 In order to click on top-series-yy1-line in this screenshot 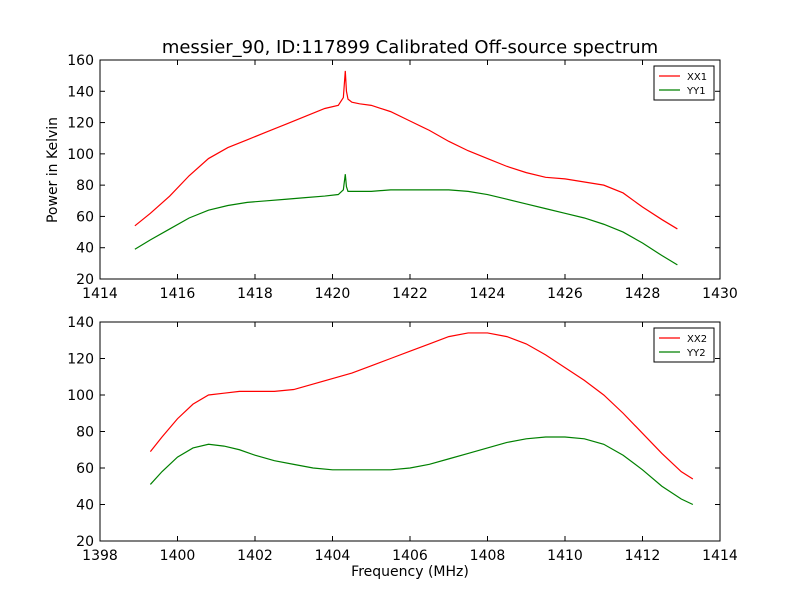, I will do `click(406, 220)`.